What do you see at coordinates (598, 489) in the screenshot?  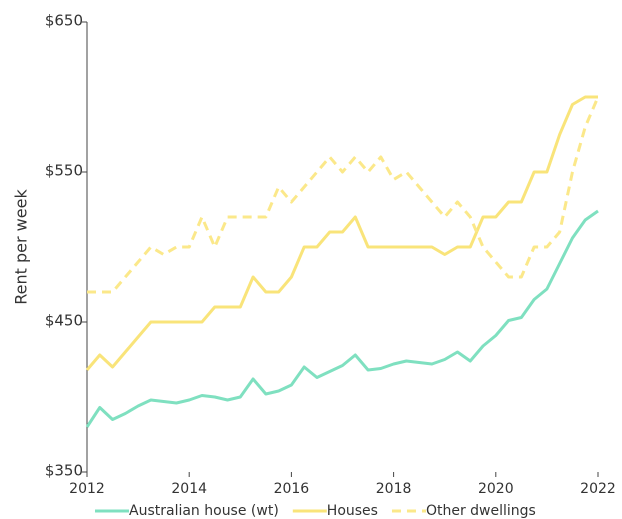 I see `x-tick-label: 2022` at bounding box center [598, 489].